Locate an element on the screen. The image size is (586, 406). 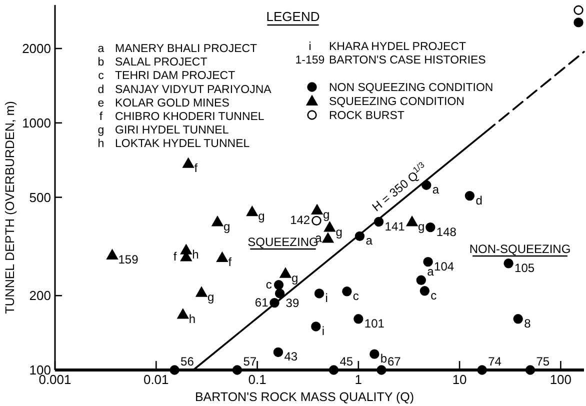
annotation: 101 is located at coordinates (374, 323).